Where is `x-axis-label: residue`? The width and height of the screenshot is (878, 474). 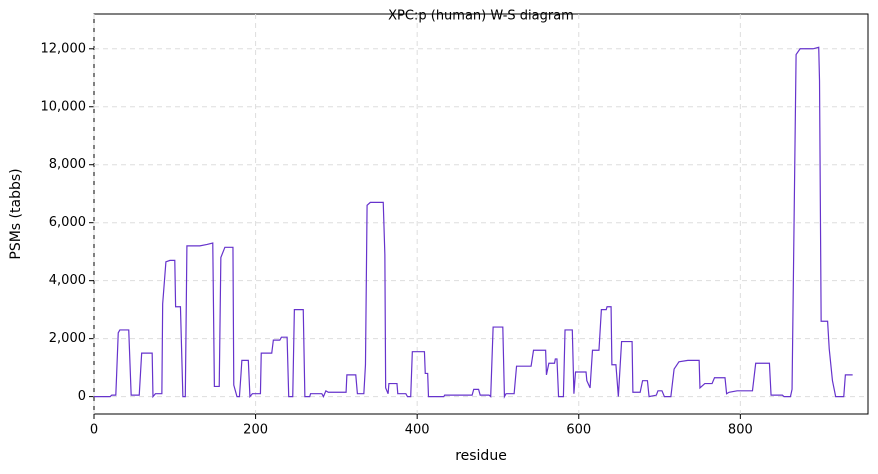
x-axis-label: residue is located at coordinates (481, 456).